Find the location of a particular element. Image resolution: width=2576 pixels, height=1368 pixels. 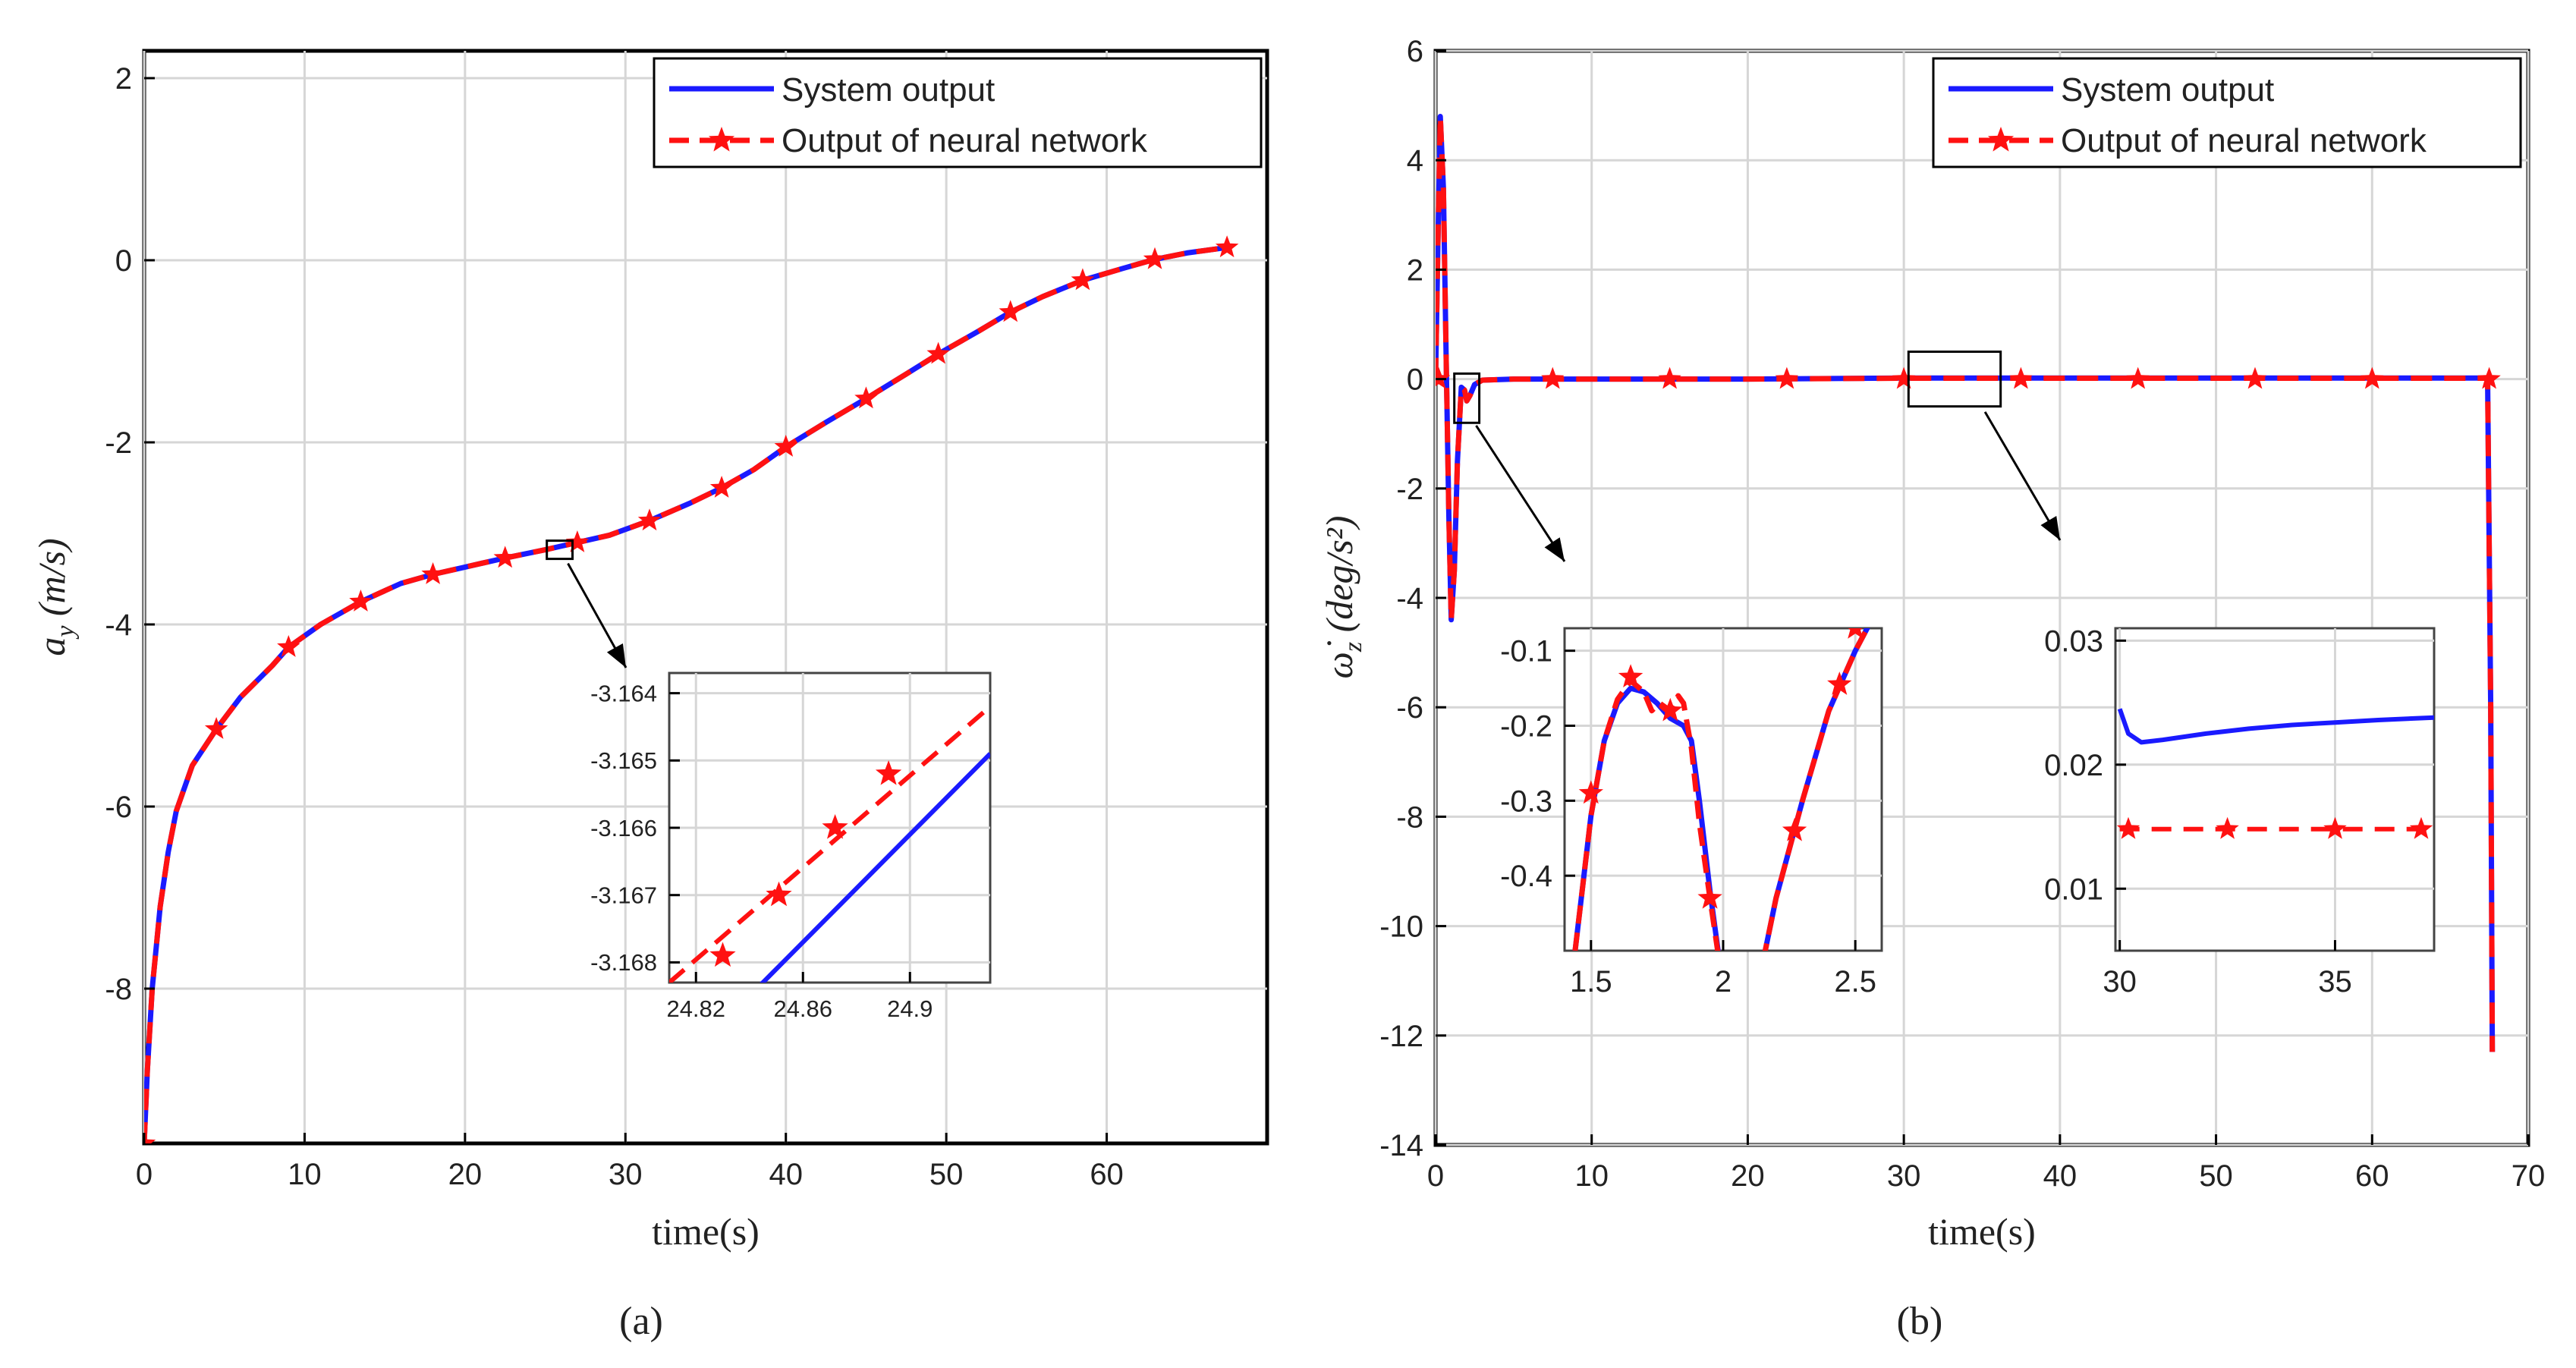

b-ytick-label: 2 is located at coordinates (1415, 270).